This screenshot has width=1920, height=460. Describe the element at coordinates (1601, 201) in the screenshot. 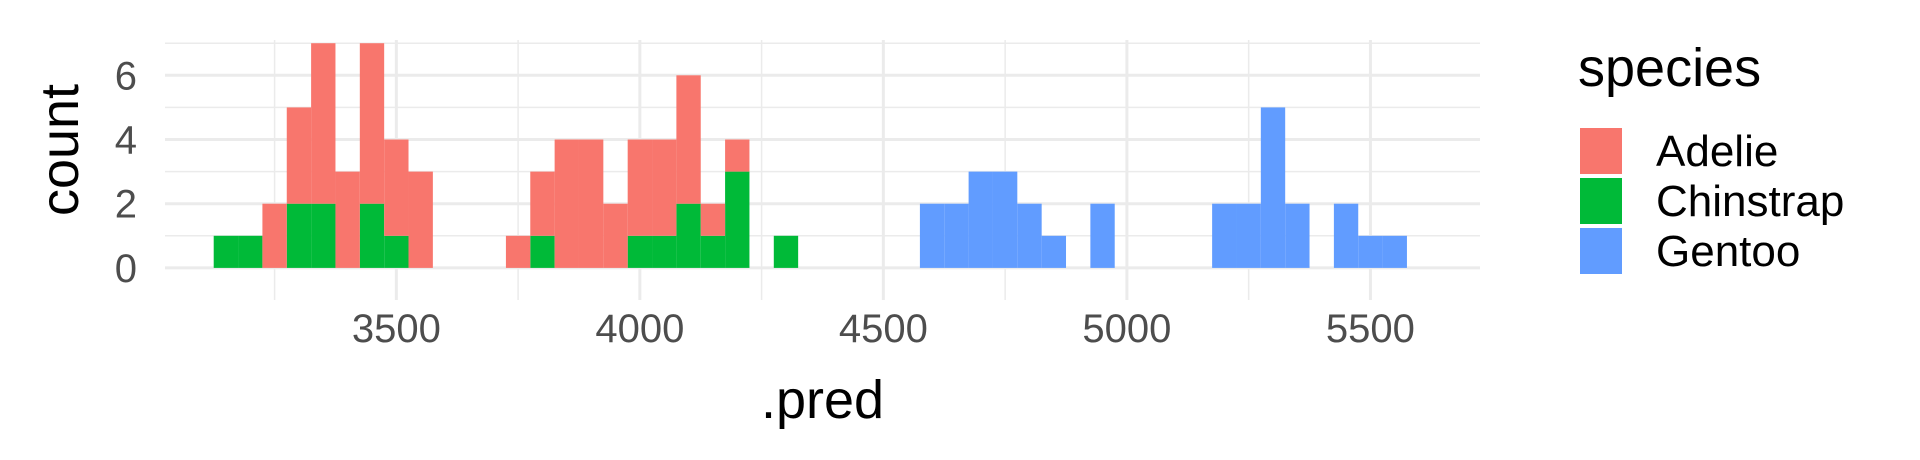

I see `legend-key-chinstrap` at that location.